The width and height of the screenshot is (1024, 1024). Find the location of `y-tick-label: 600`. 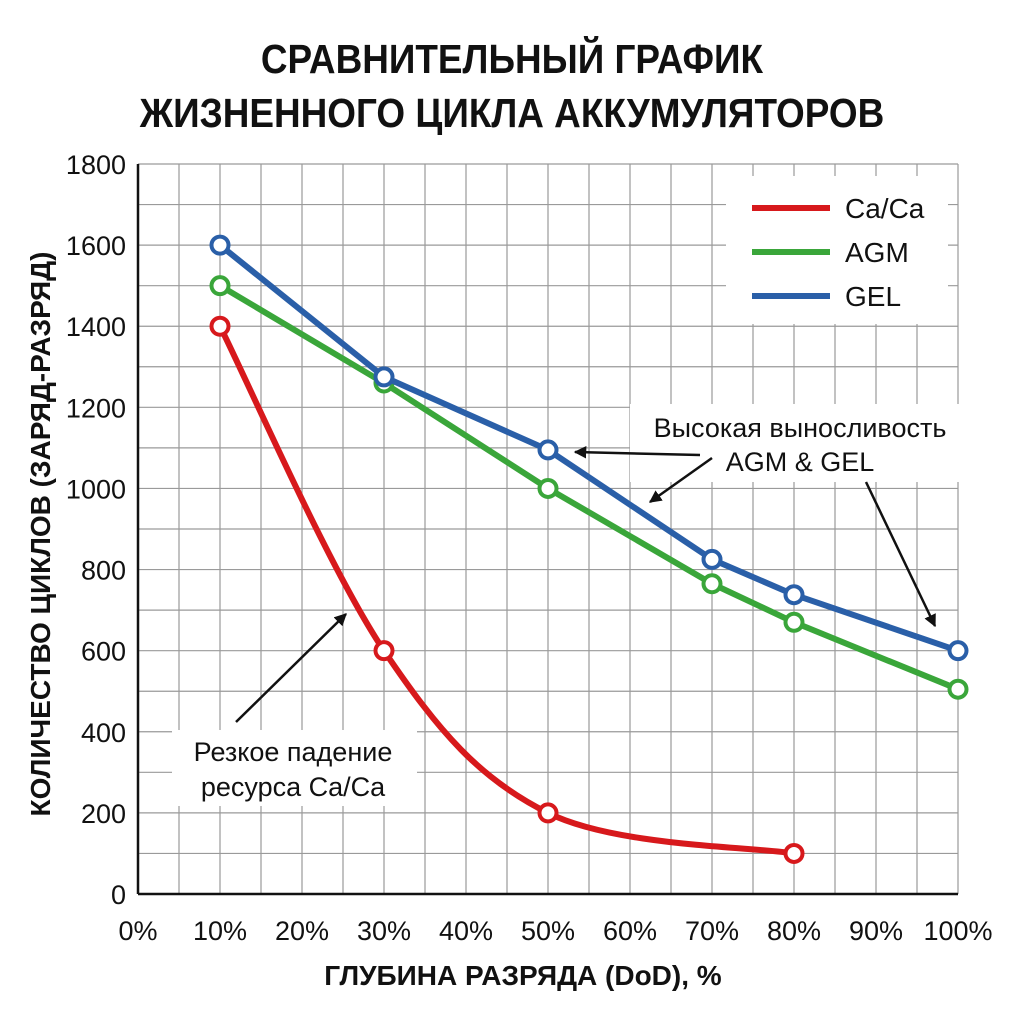

y-tick-label: 600 is located at coordinates (103, 652).